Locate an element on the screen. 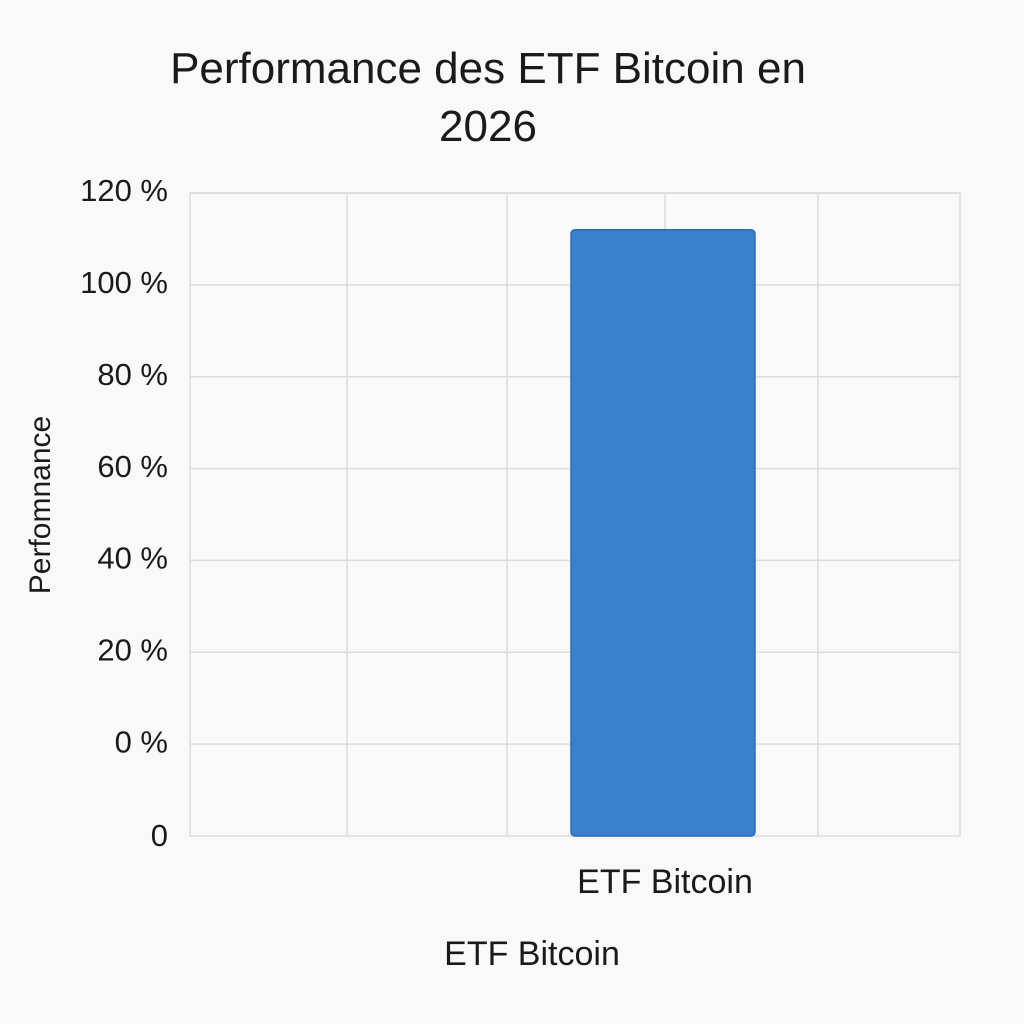 The height and width of the screenshot is (1024, 1024). bar is located at coordinates (663, 532).